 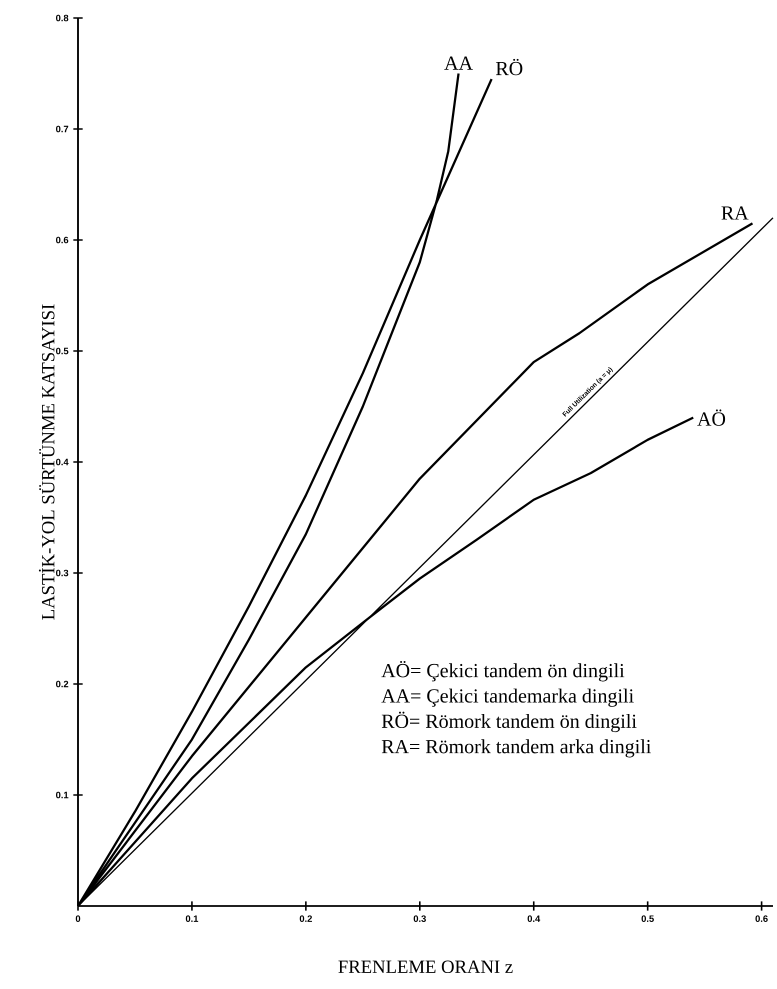 I want to click on x-tick-label: 0.1, so click(x=192, y=918).